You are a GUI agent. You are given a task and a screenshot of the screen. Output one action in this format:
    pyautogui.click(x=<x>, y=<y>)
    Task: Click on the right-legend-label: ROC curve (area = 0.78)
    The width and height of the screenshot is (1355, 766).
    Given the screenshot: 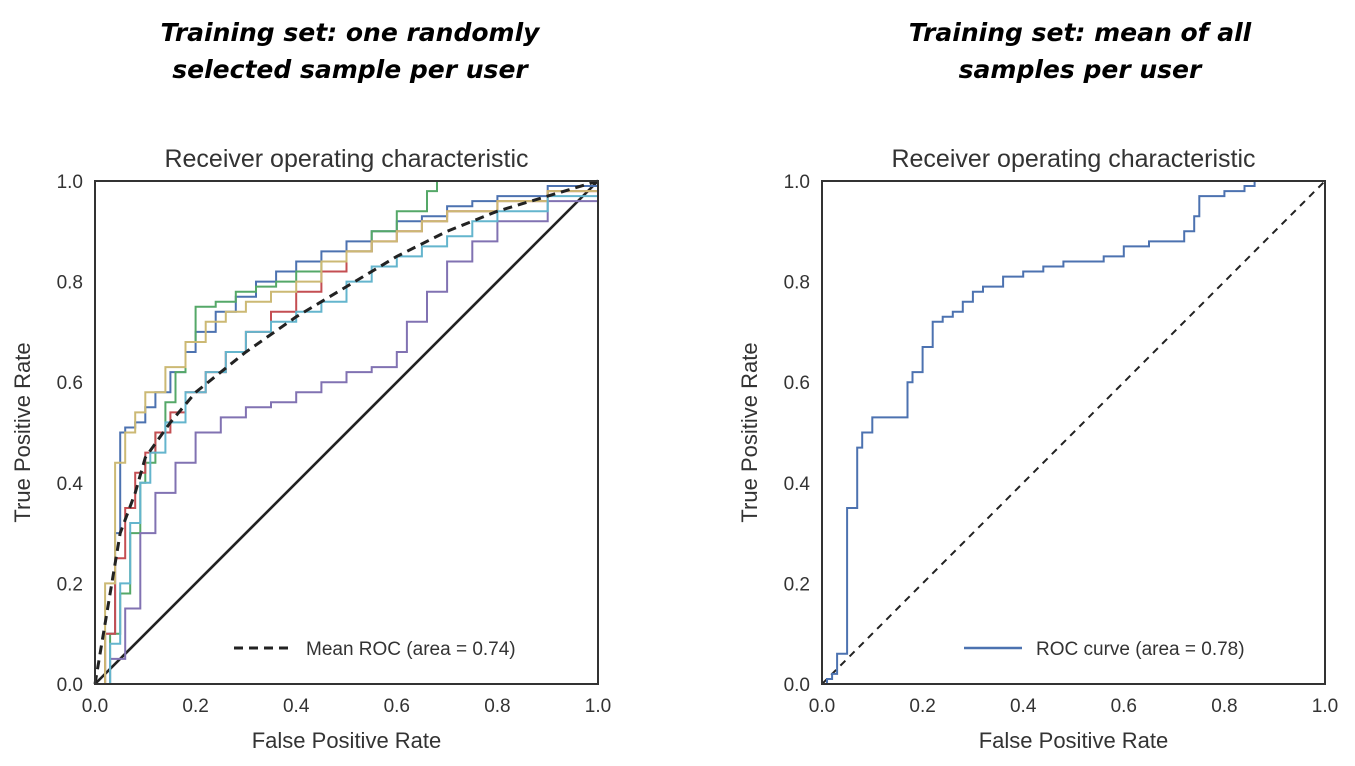 What is the action you would take?
    pyautogui.click(x=1140, y=649)
    